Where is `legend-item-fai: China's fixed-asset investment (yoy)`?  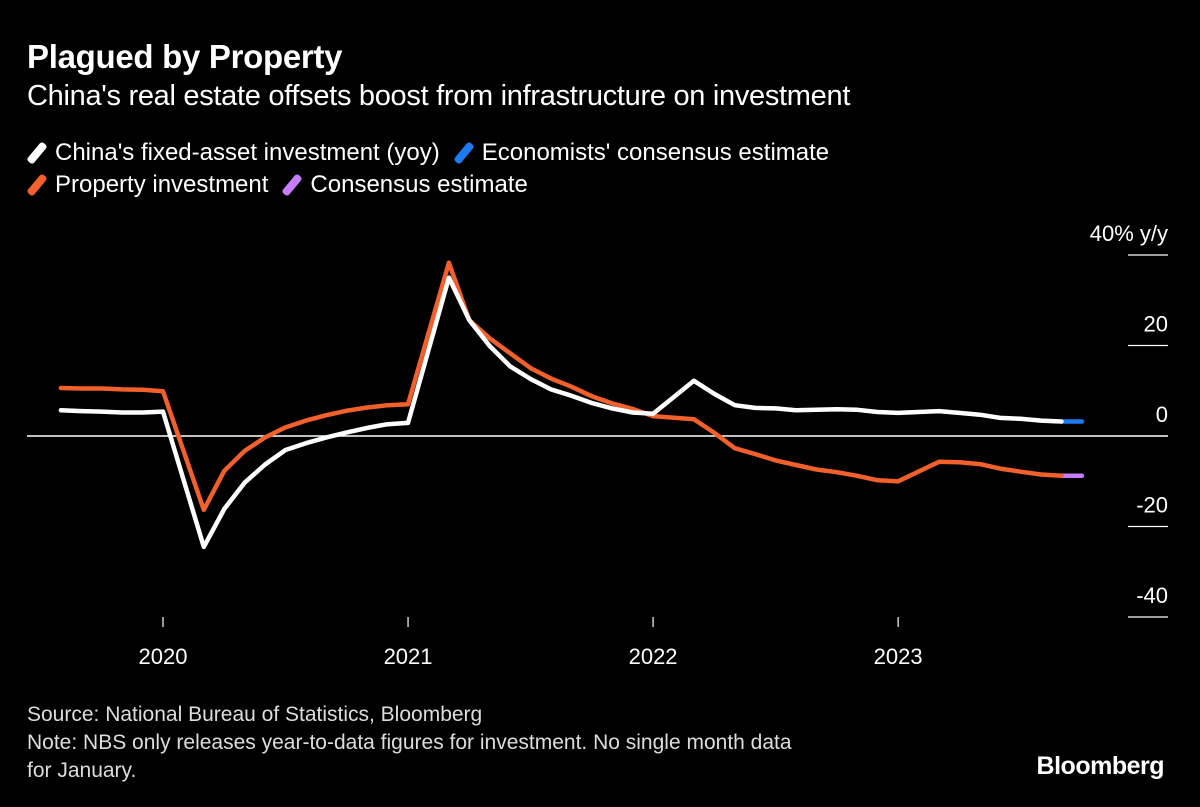 legend-item-fai: China's fixed-asset investment (yoy) is located at coordinates (233, 153).